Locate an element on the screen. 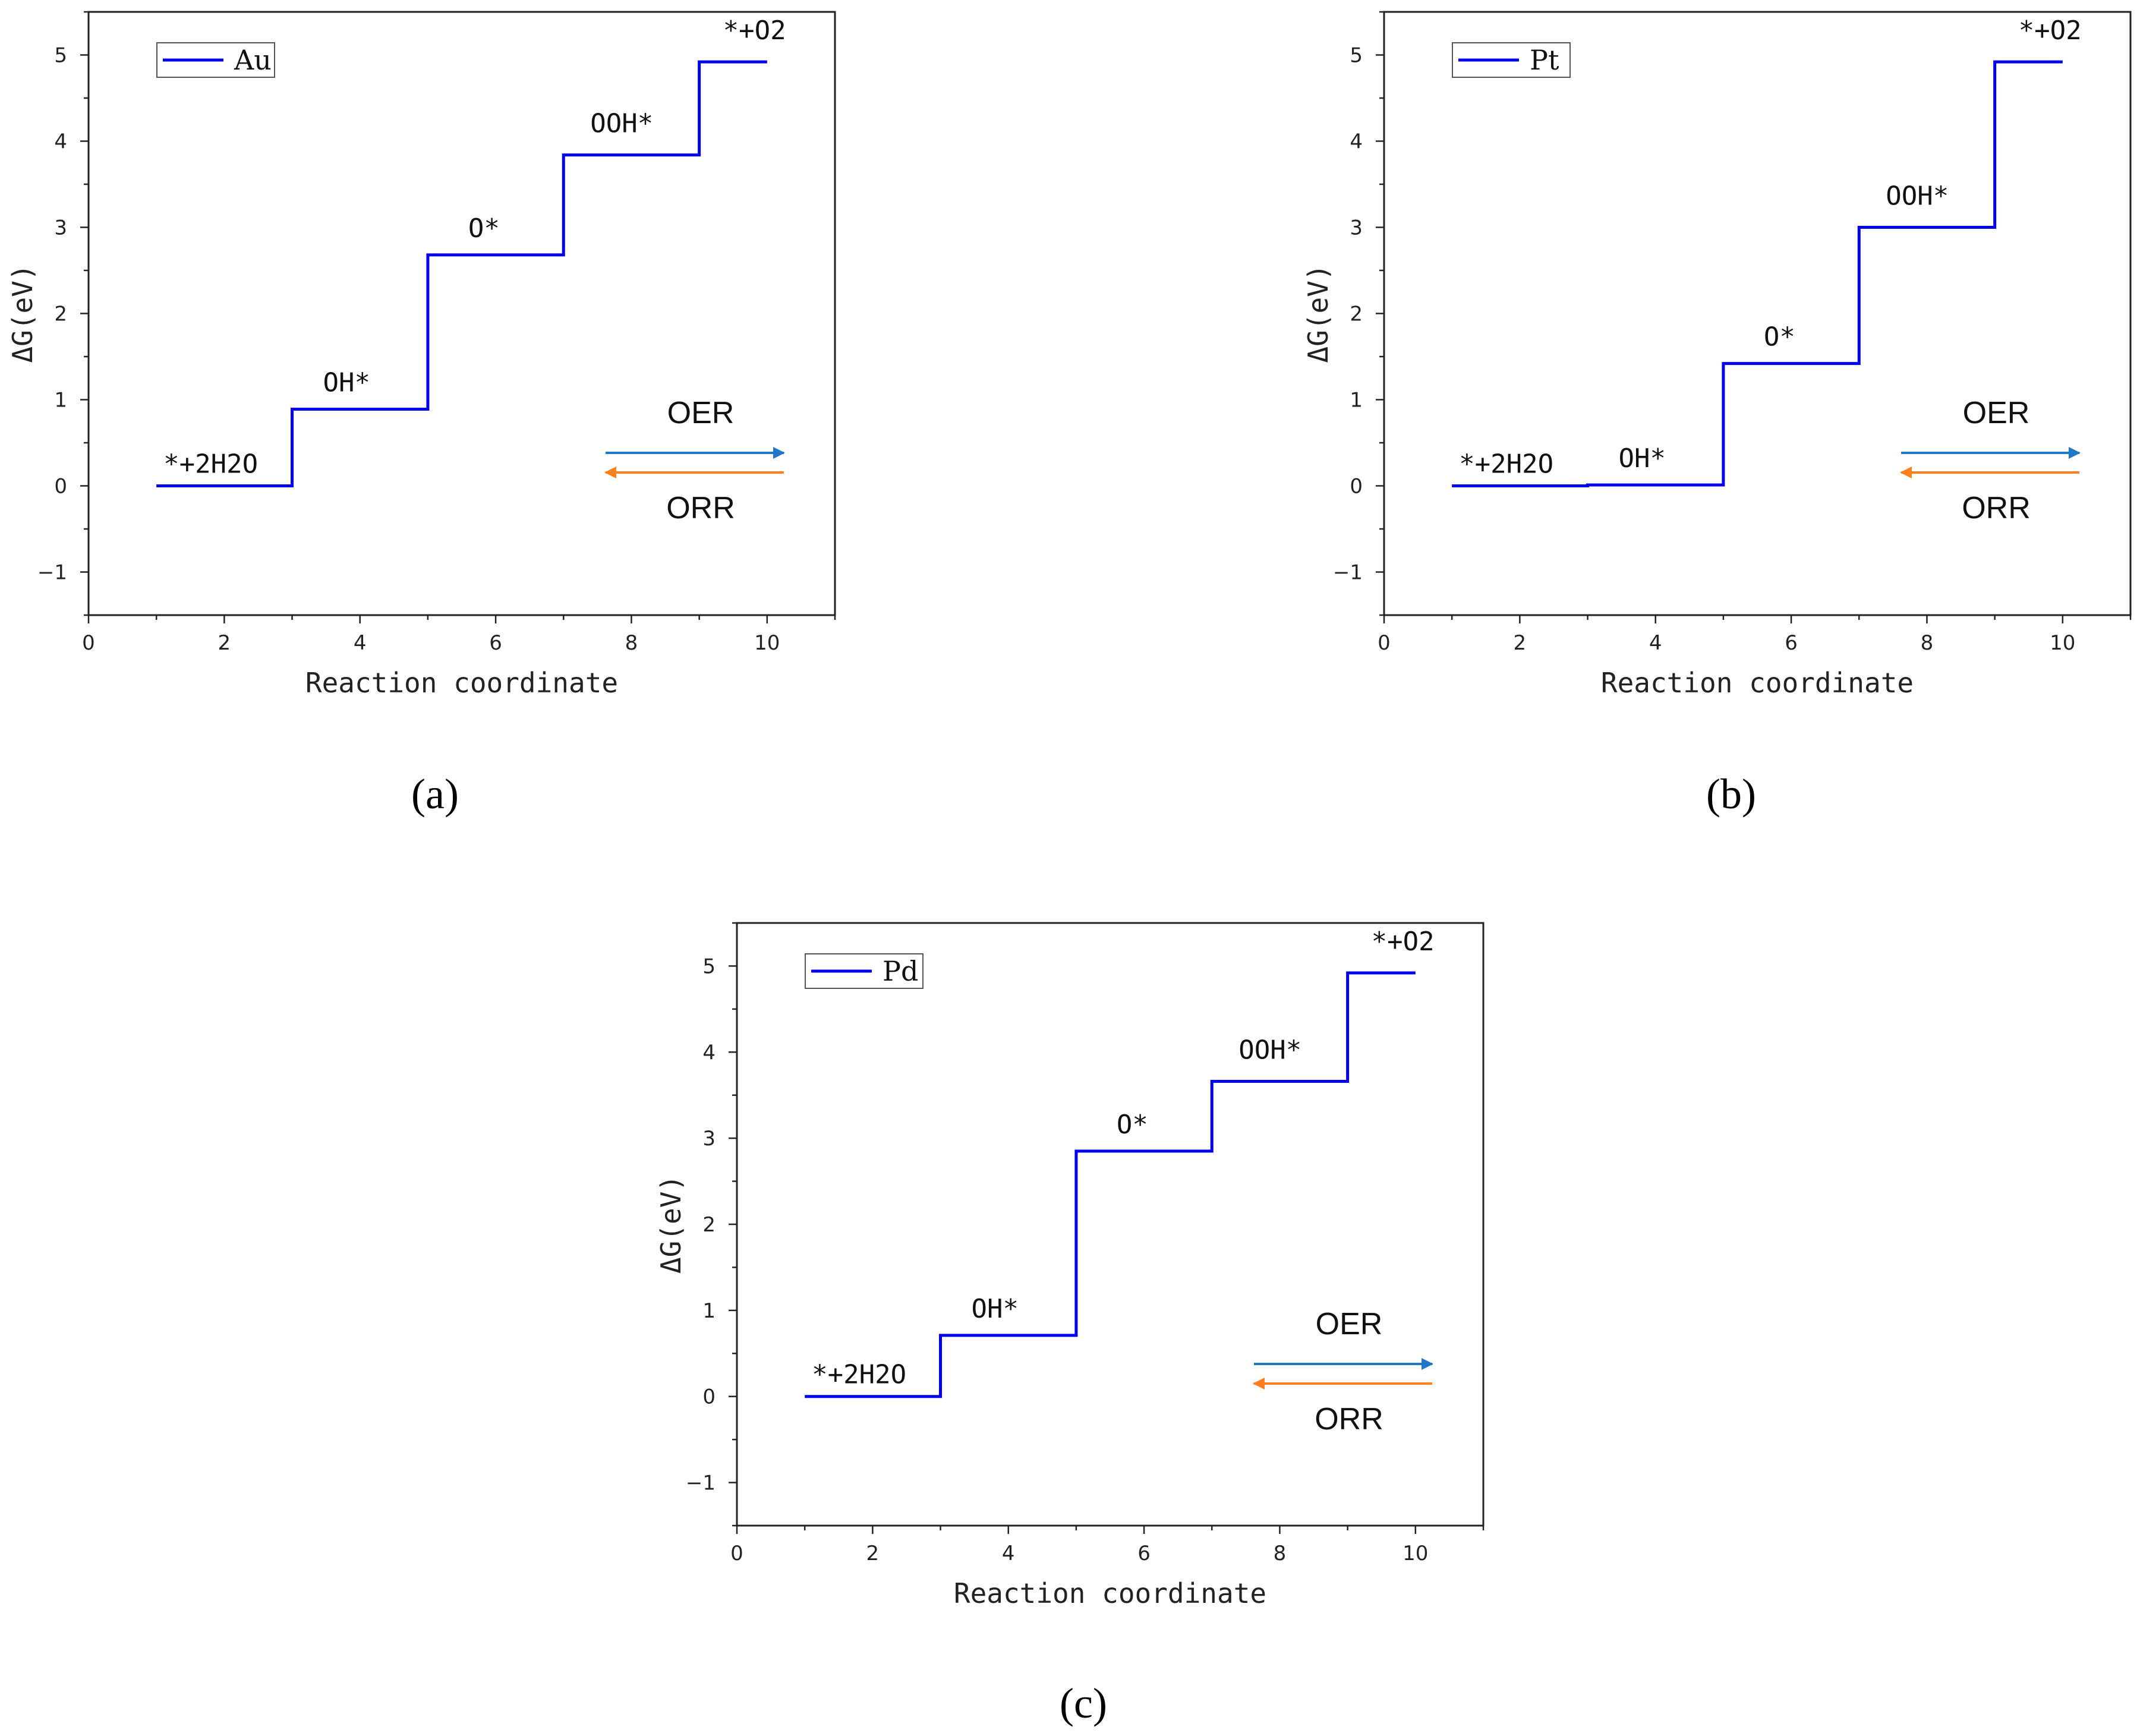 The image size is (2140, 1736). legend-label: Pd is located at coordinates (901, 971).